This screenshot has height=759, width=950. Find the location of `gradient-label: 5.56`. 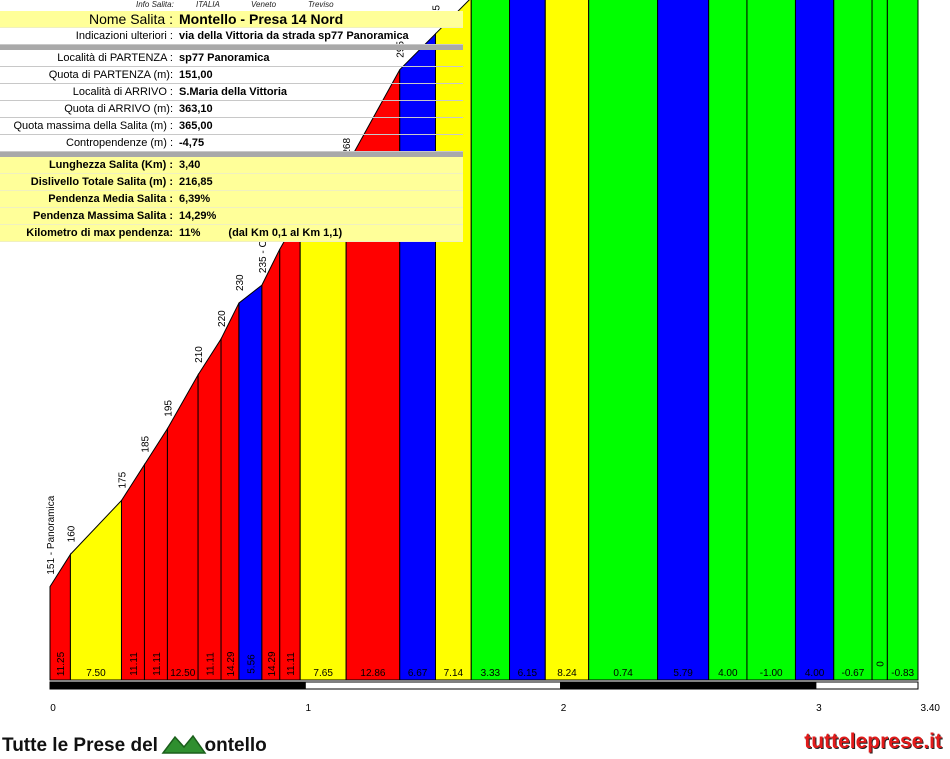

gradient-label: 5.56 is located at coordinates (251, 664).